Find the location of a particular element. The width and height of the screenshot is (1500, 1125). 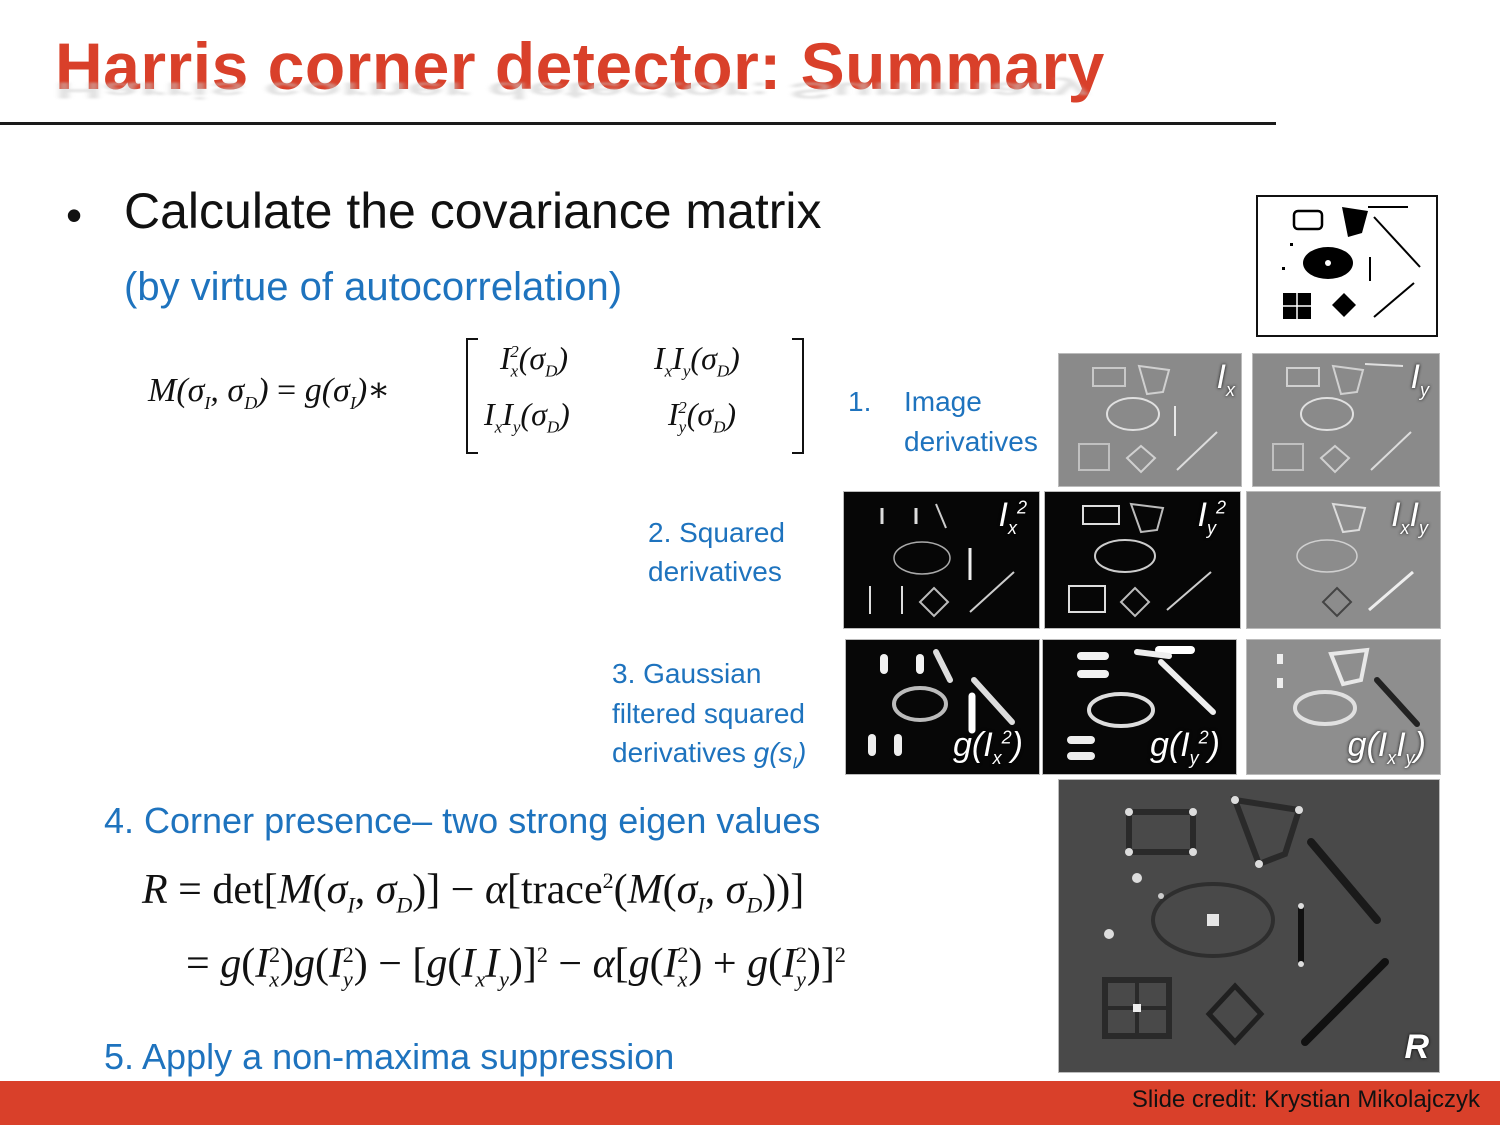

step1-label-line1: Image is located at coordinates (943, 401).